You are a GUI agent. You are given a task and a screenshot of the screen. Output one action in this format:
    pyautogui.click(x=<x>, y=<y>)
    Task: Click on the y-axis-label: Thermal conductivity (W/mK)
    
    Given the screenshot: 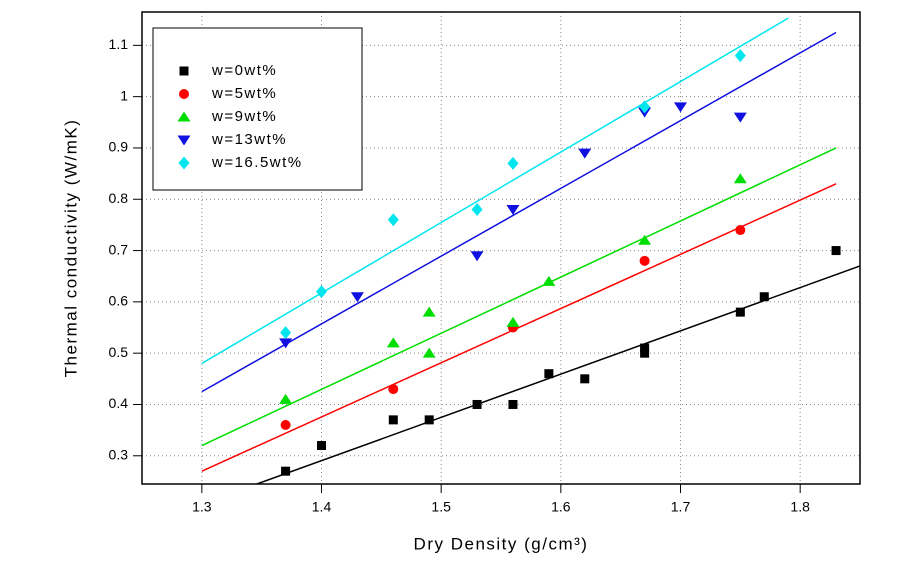 What is the action you would take?
    pyautogui.click(x=70, y=248)
    